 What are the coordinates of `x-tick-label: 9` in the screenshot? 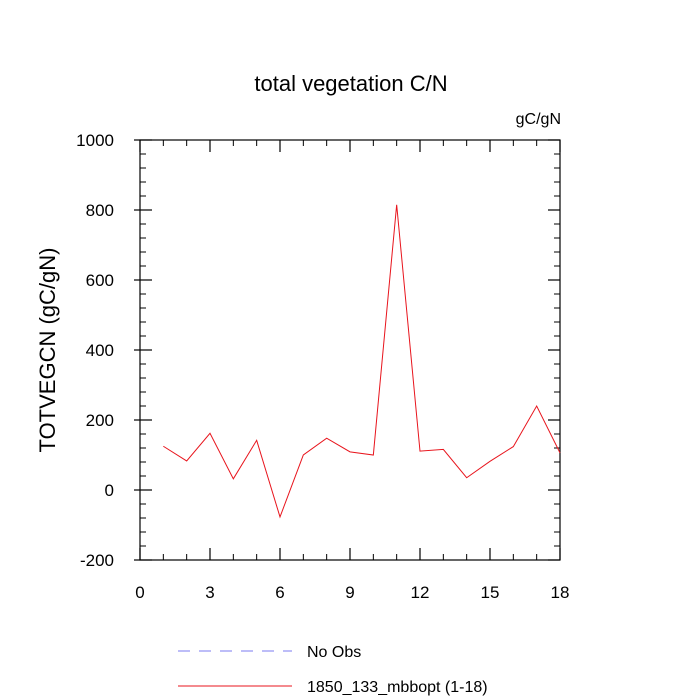 It's located at (349, 592).